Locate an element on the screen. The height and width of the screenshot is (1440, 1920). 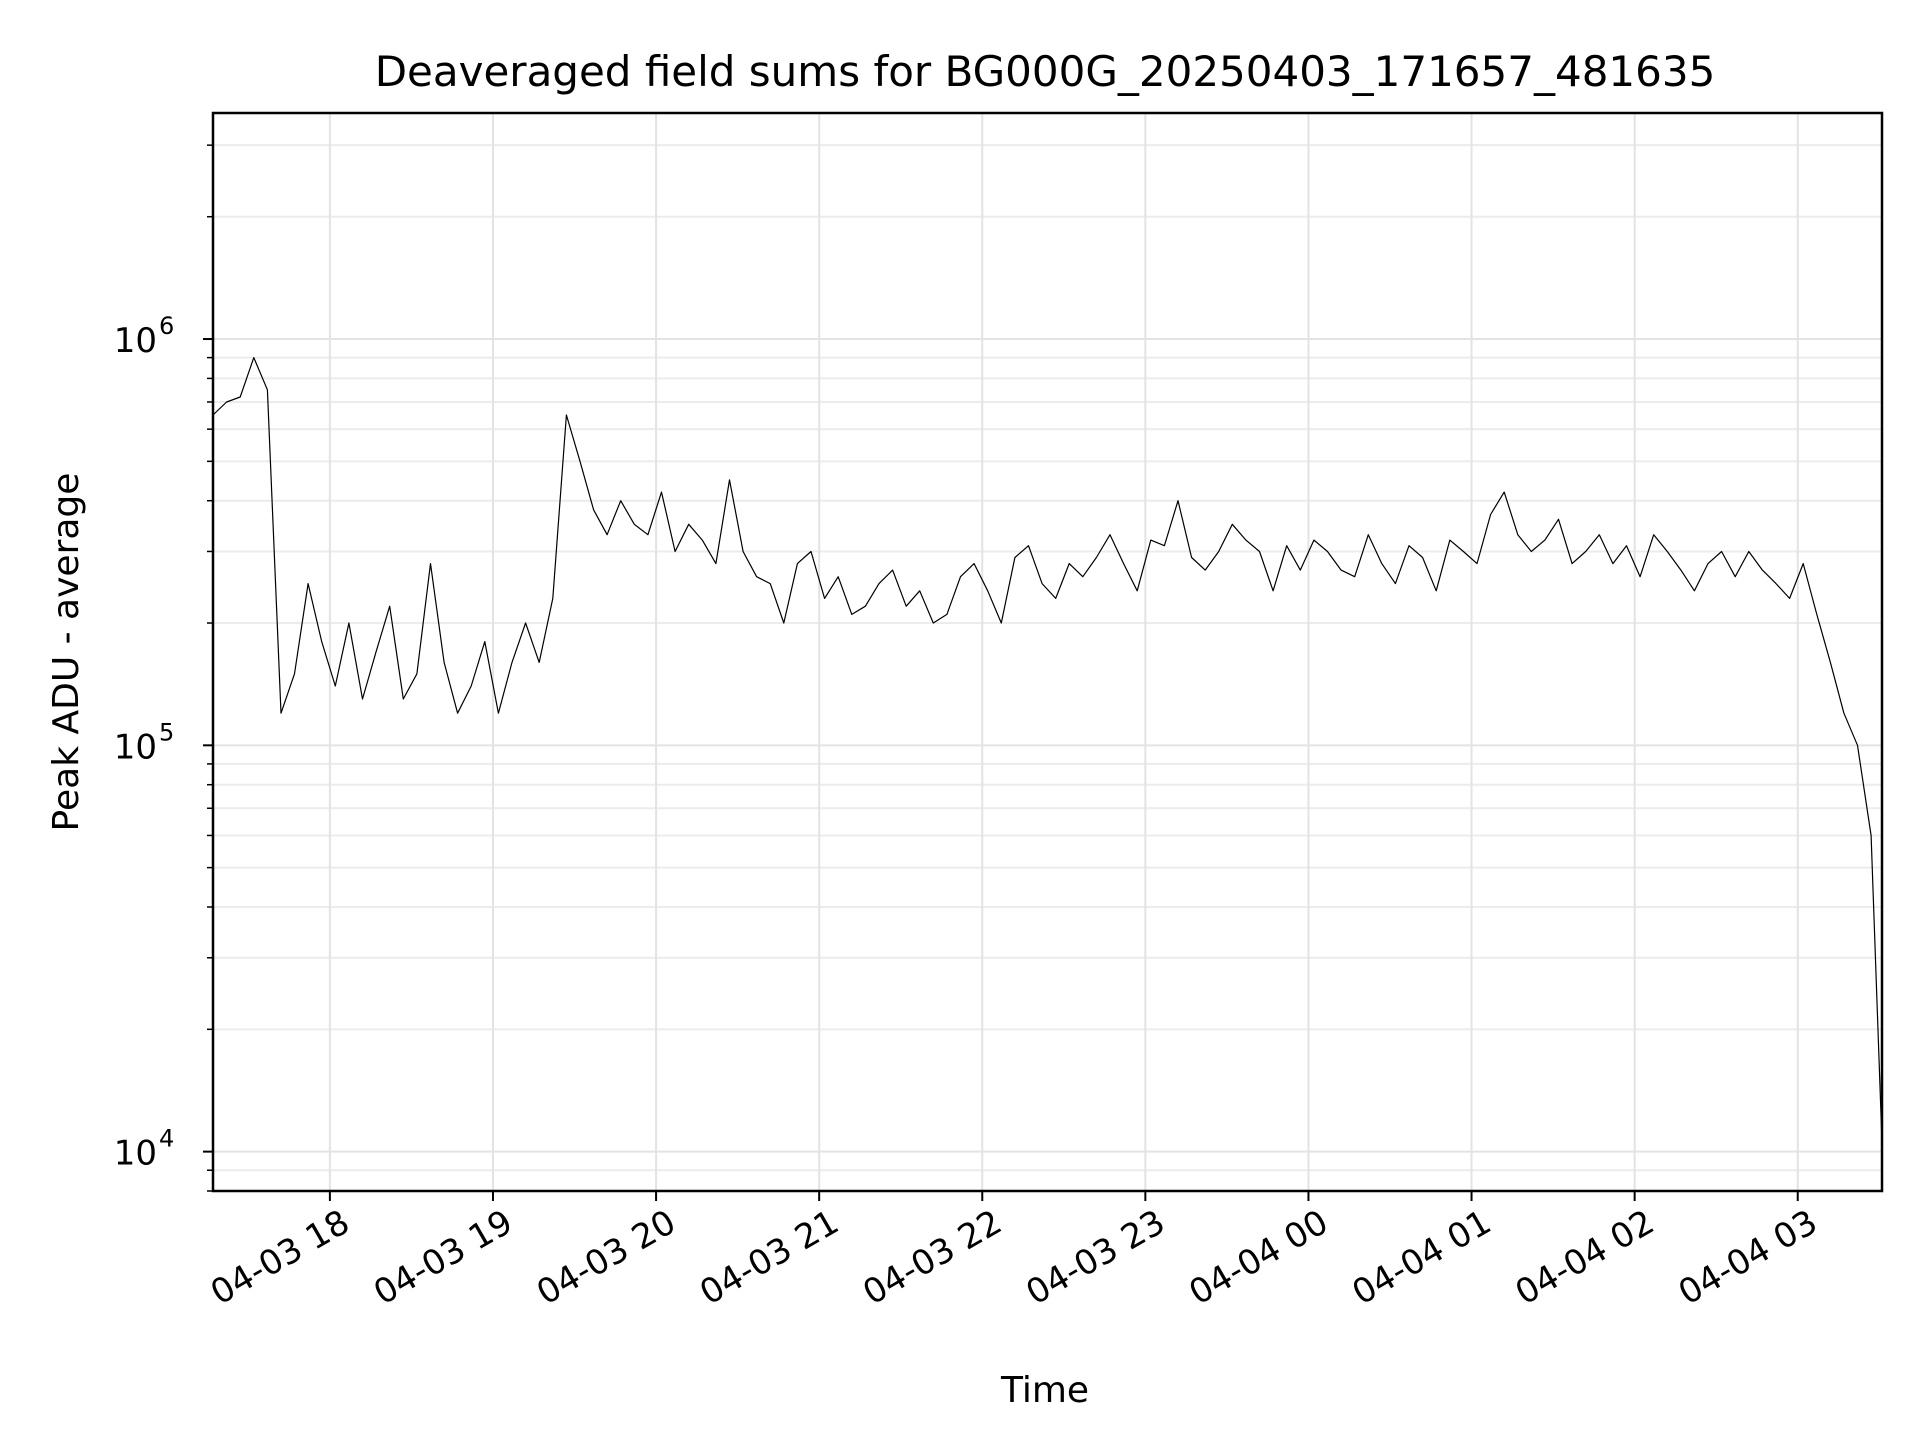
y-tick-label-exponent: 5 is located at coordinates (166, 732).